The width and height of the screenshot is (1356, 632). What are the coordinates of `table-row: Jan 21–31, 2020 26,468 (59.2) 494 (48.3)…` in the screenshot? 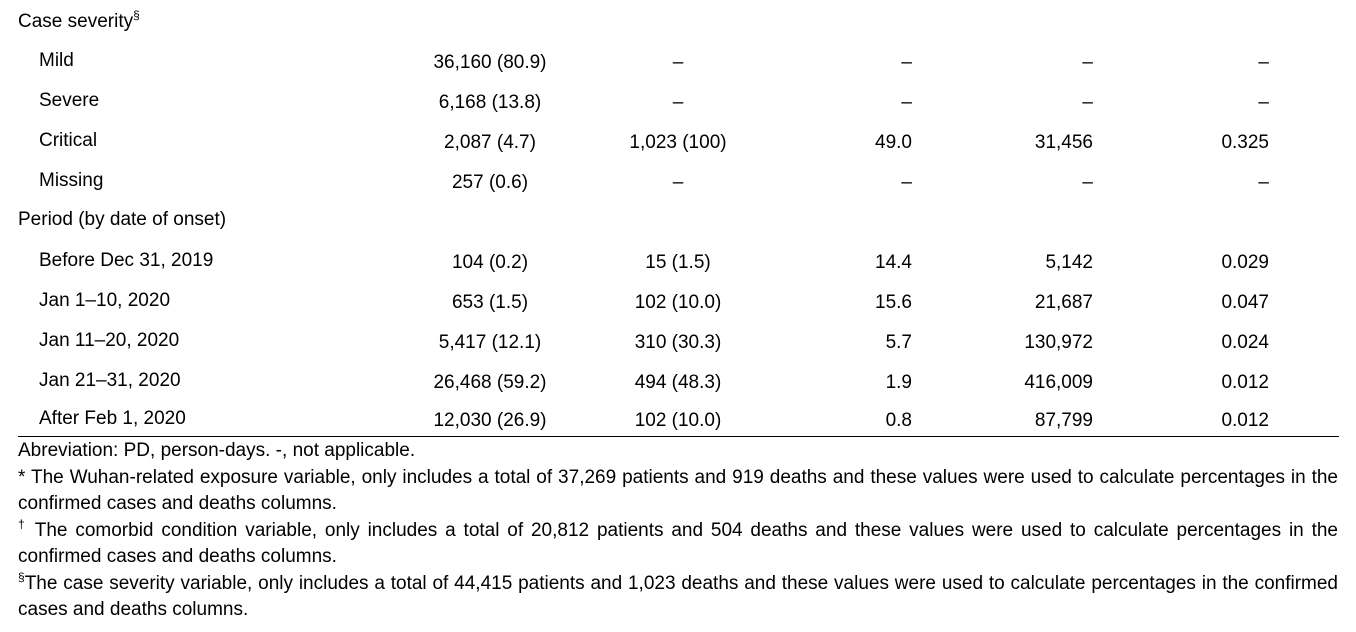 It's located at (678, 381).